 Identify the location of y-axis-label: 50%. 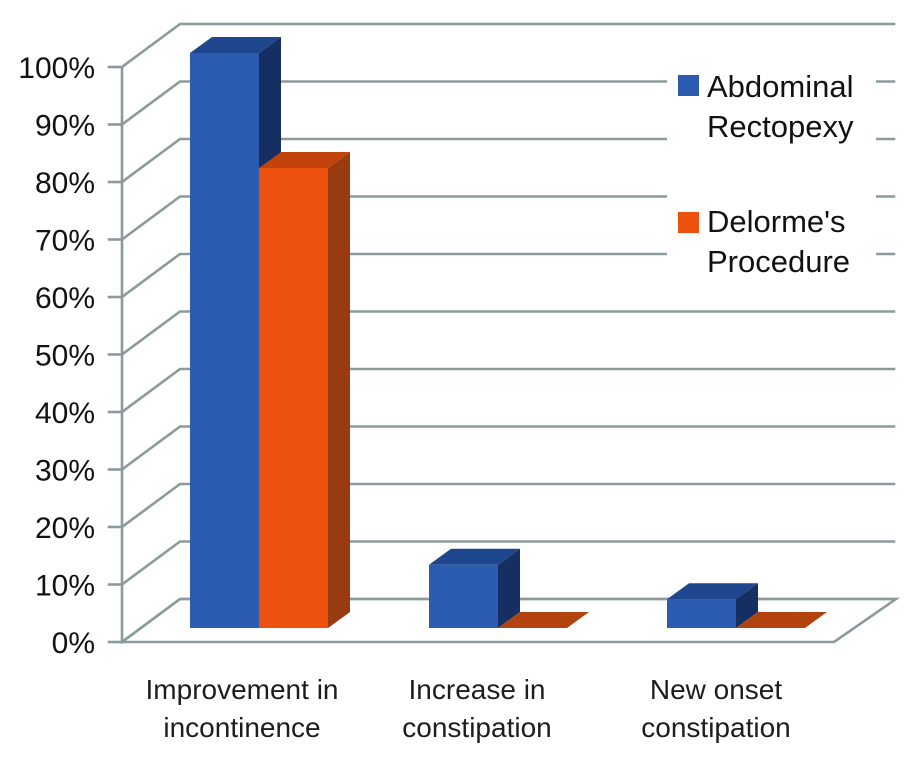
(65, 356).